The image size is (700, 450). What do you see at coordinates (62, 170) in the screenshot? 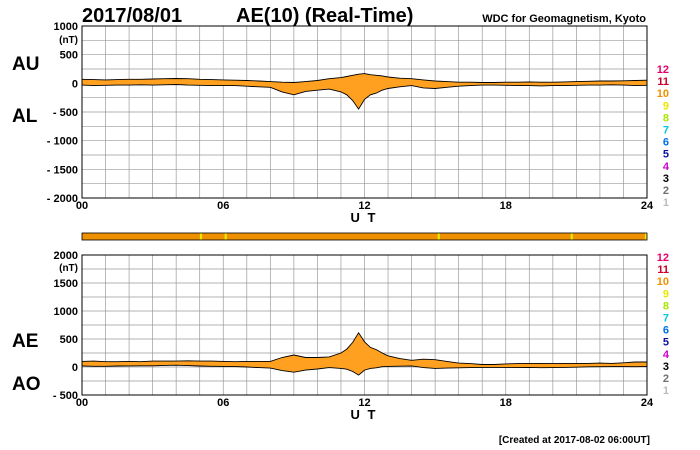
I see `y-tick-label: - 1500` at bounding box center [62, 170].